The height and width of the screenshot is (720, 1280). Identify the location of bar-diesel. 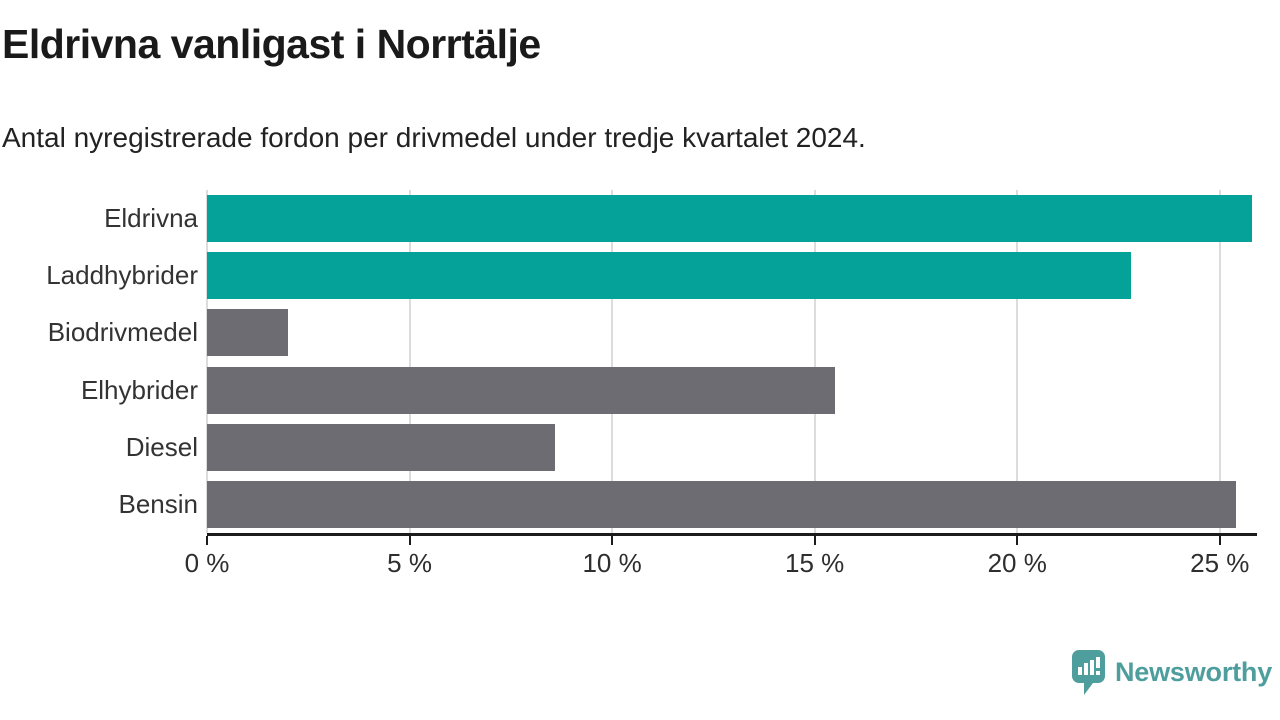
(381, 447).